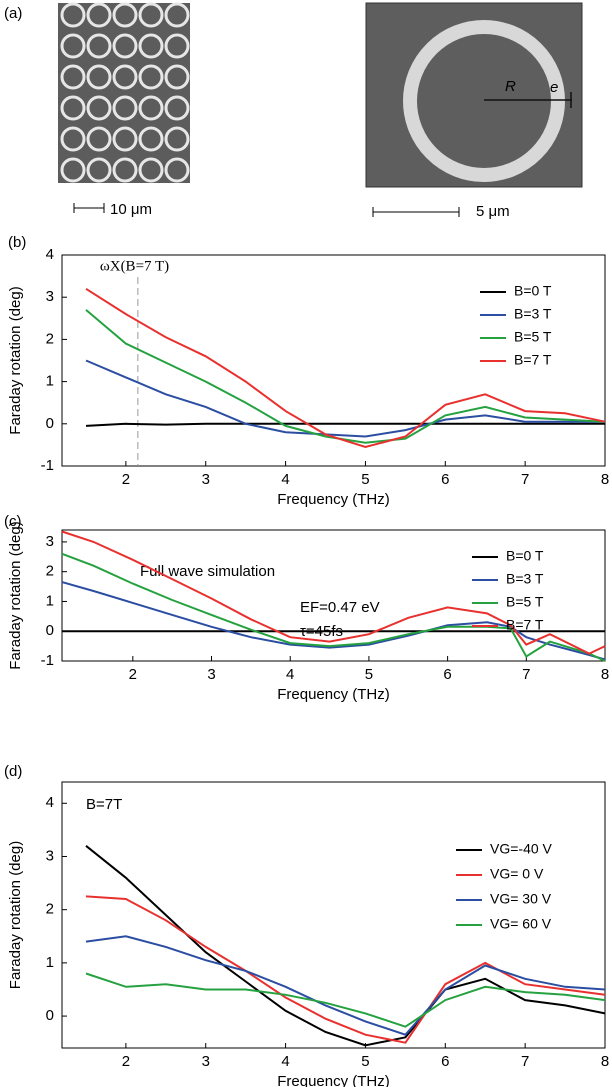  Describe the element at coordinates (13, 521) in the screenshot. I see `panel-label: (c)` at that location.